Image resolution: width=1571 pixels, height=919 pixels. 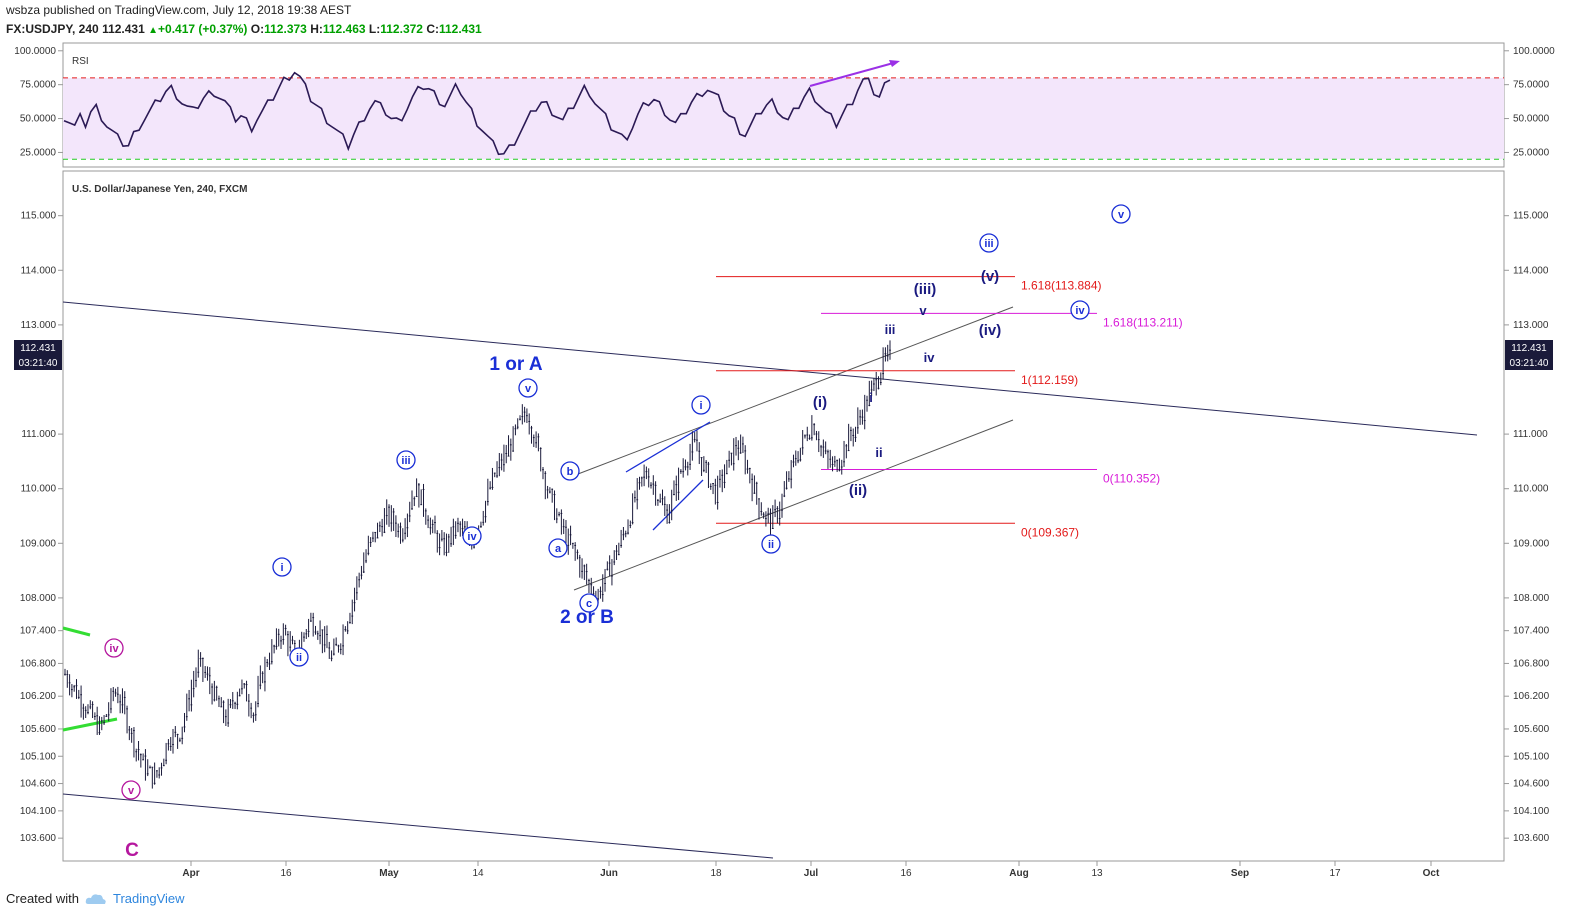 I want to click on countdown-tag-right, so click(x=1529, y=362).